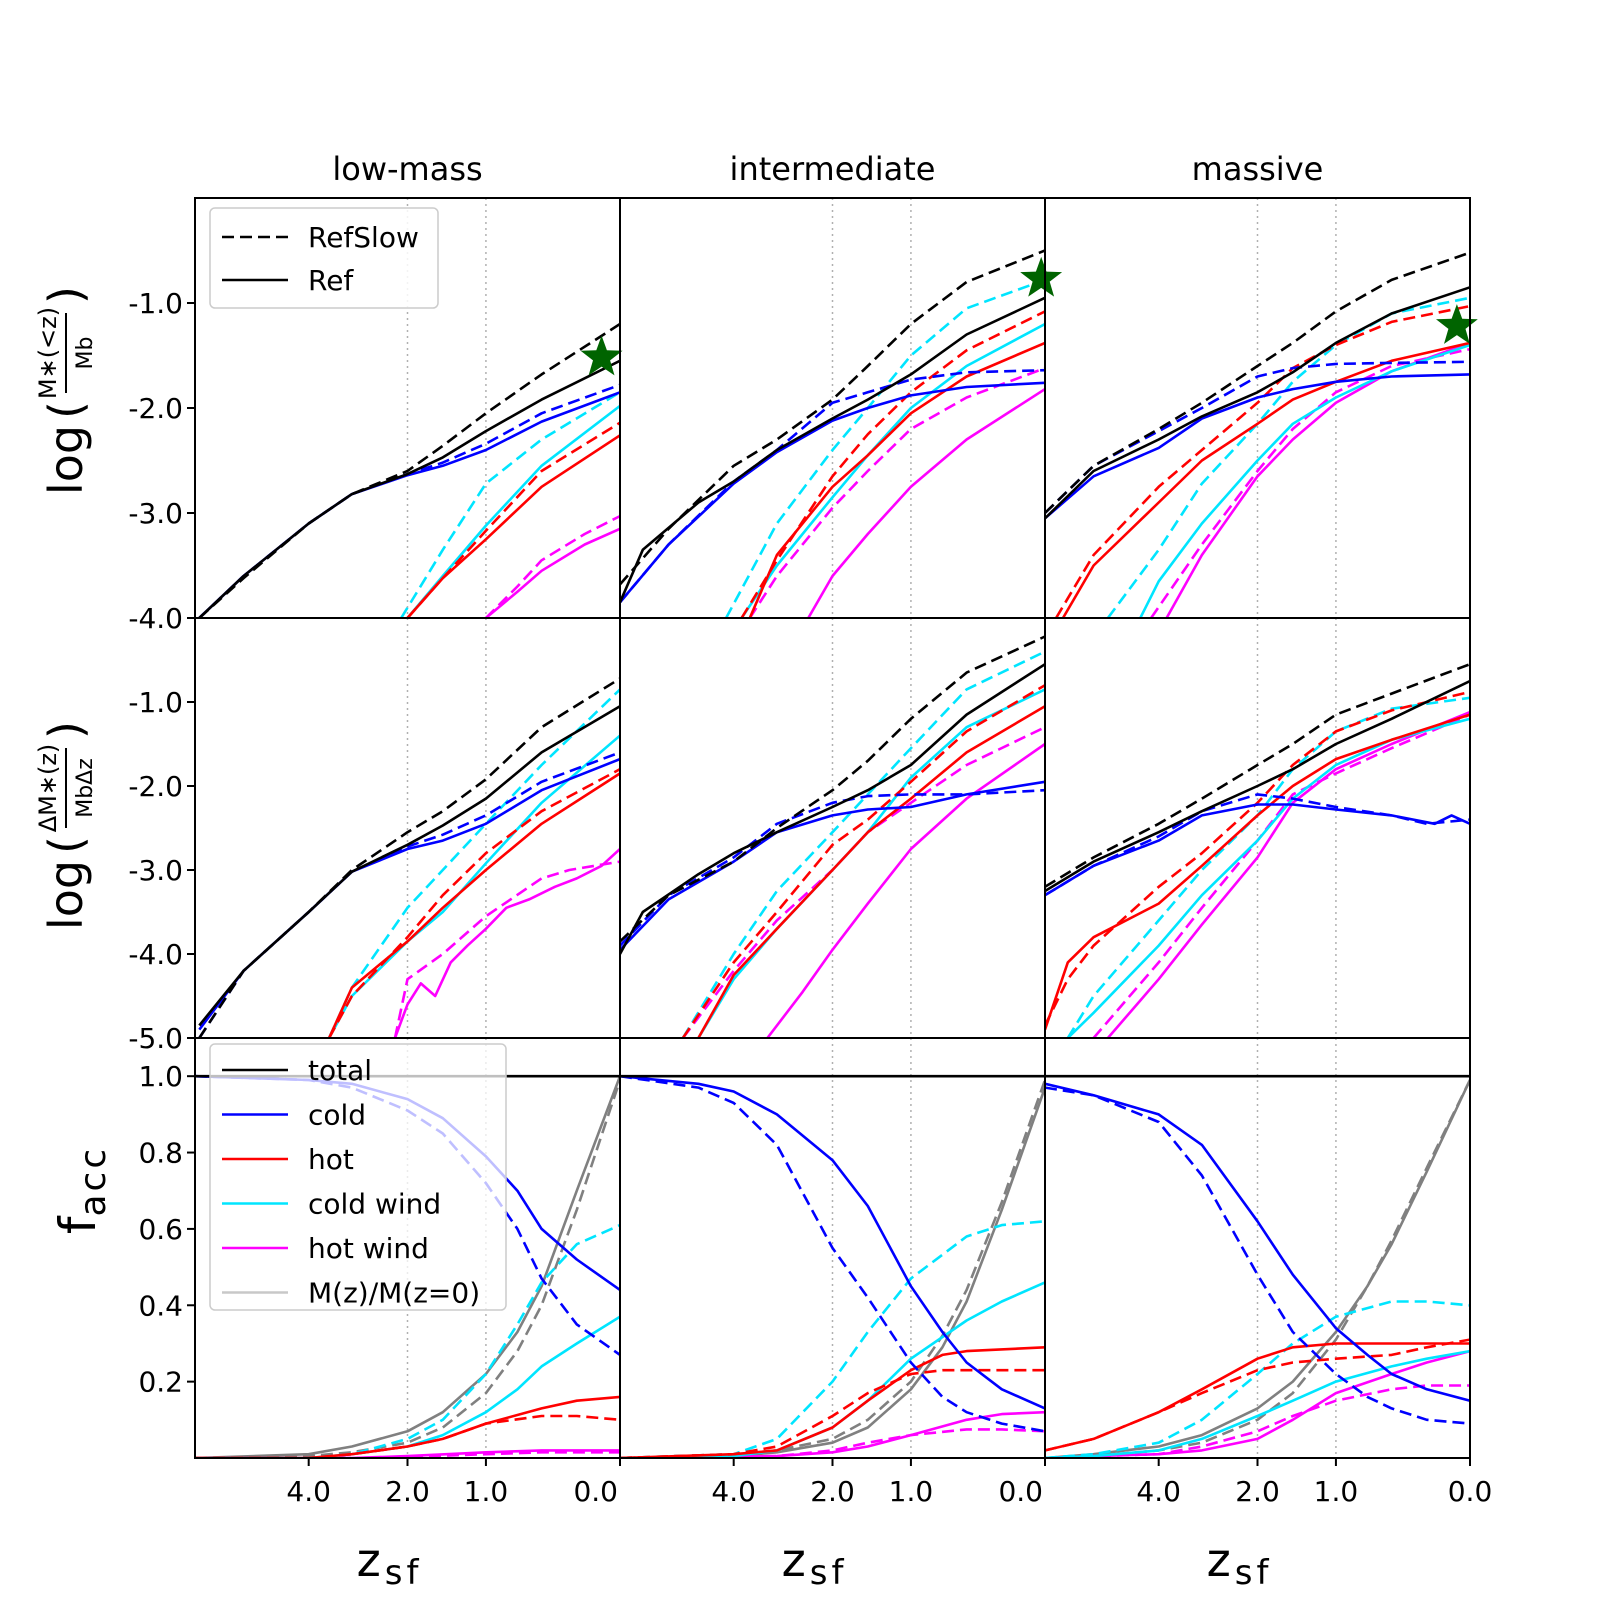  What do you see at coordinates (337, 1115) in the screenshot?
I see `legend-label: cold` at bounding box center [337, 1115].